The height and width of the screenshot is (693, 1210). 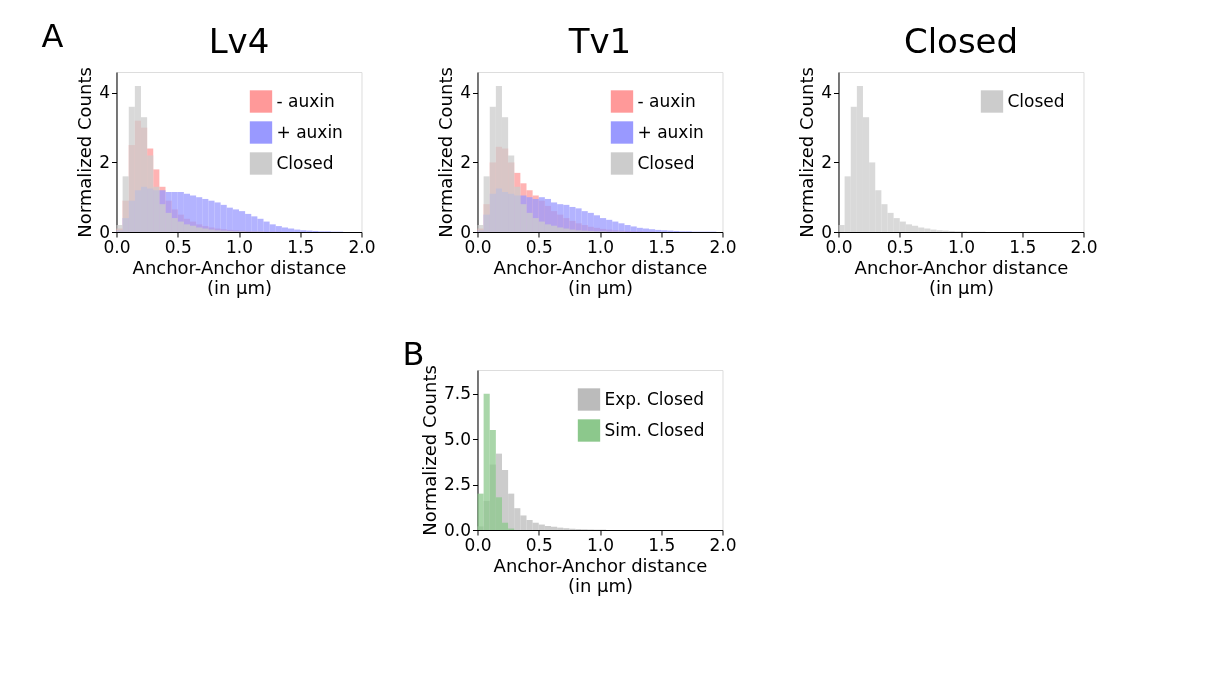 What do you see at coordinates (654, 429) in the screenshot?
I see `legend-label: Sim. Closed` at bounding box center [654, 429].